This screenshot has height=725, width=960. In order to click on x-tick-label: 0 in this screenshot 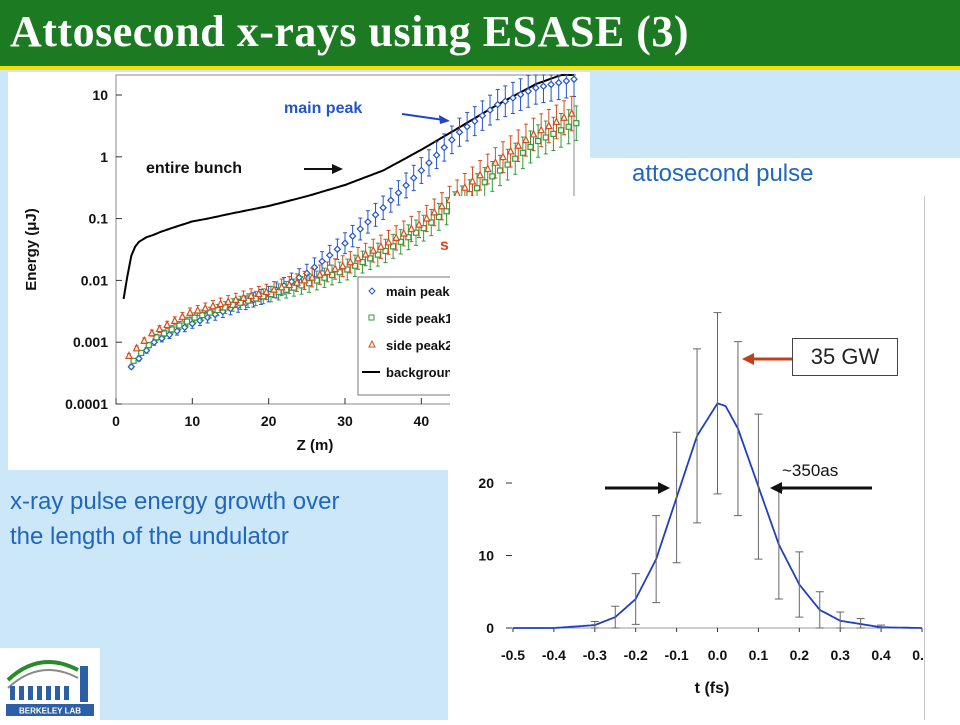, I will do `click(116, 421)`.